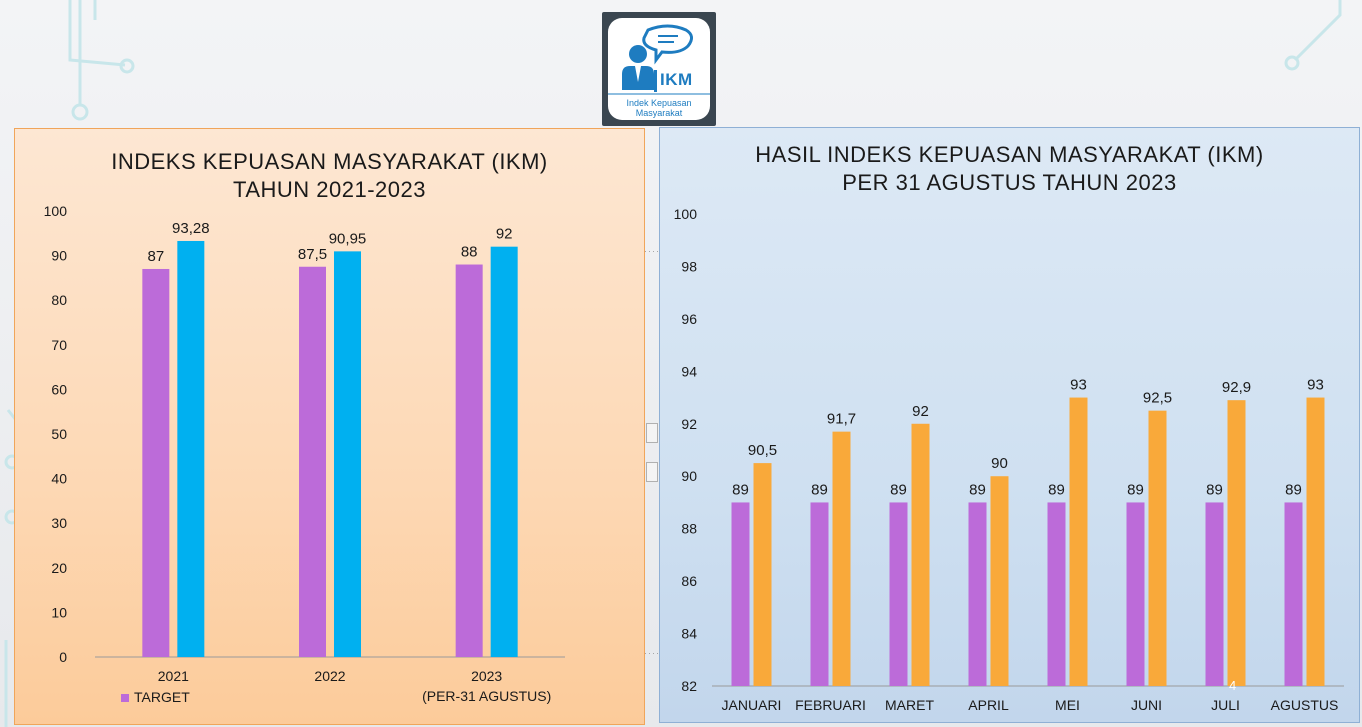 The width and height of the screenshot is (1362, 727). I want to click on data-label-actual: 90,5, so click(762, 450).